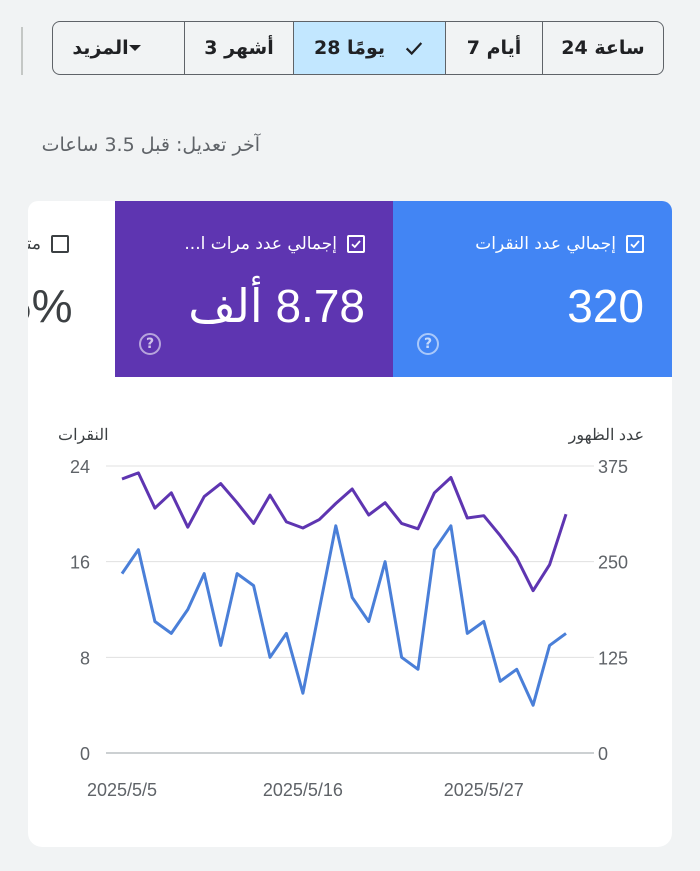 The height and width of the screenshot is (871, 700). Describe the element at coordinates (35, 244) in the screenshot. I see `metric-label-text: متو` at that location.